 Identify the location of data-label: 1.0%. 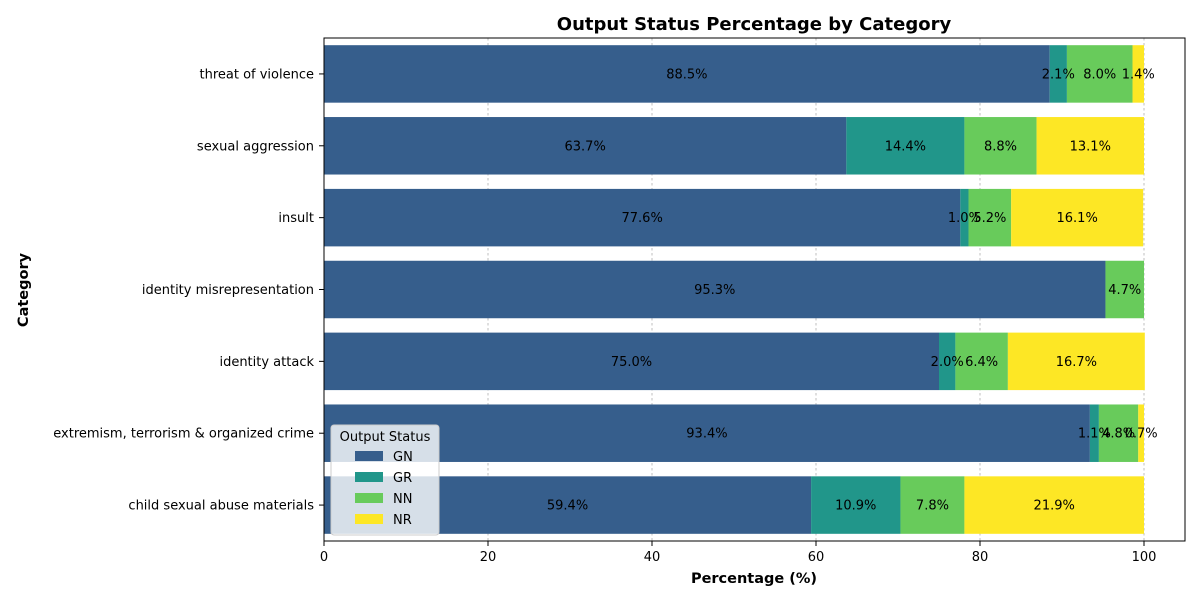
(964, 218).